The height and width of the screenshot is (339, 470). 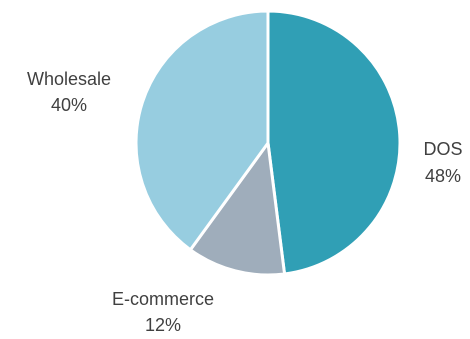 What do you see at coordinates (69, 79) in the screenshot?
I see `slice-label-wholesale: Wholesale` at bounding box center [69, 79].